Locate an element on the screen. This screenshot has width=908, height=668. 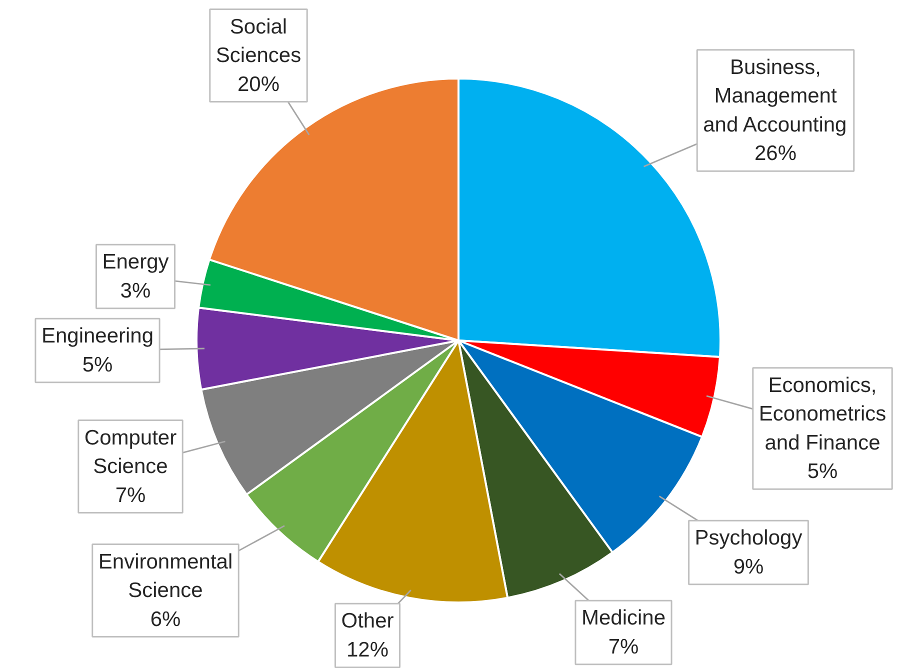
slice-label: Computer Science is located at coordinates (130, 452).